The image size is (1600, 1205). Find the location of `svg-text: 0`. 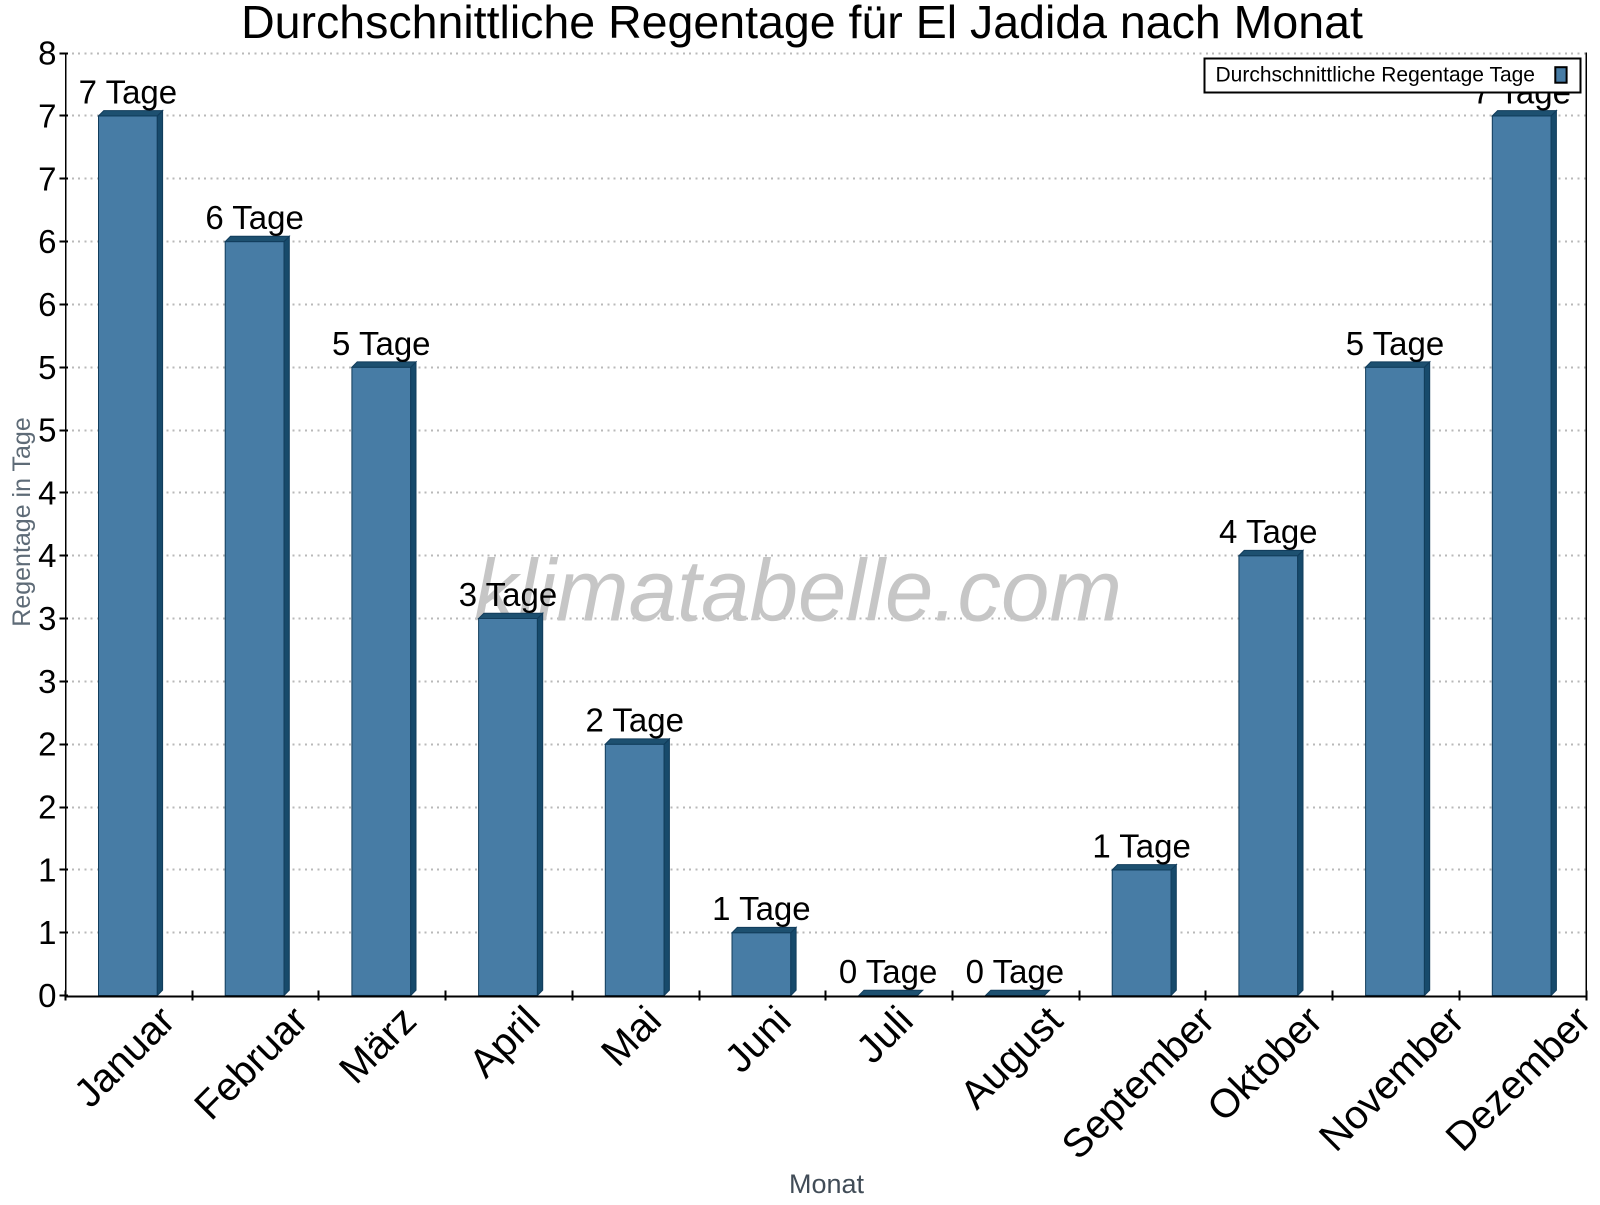

svg-text: 0 is located at coordinates (47, 995).